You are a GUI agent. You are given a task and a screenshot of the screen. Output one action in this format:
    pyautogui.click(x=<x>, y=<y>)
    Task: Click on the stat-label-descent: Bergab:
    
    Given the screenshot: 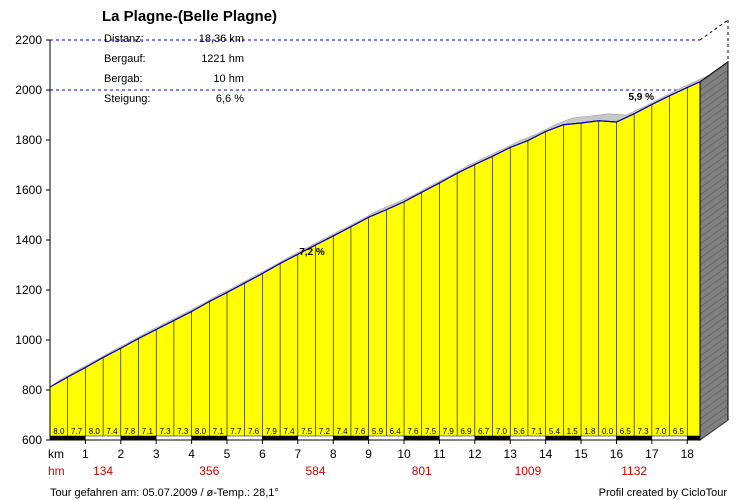 What is the action you would take?
    pyautogui.click(x=123, y=79)
    